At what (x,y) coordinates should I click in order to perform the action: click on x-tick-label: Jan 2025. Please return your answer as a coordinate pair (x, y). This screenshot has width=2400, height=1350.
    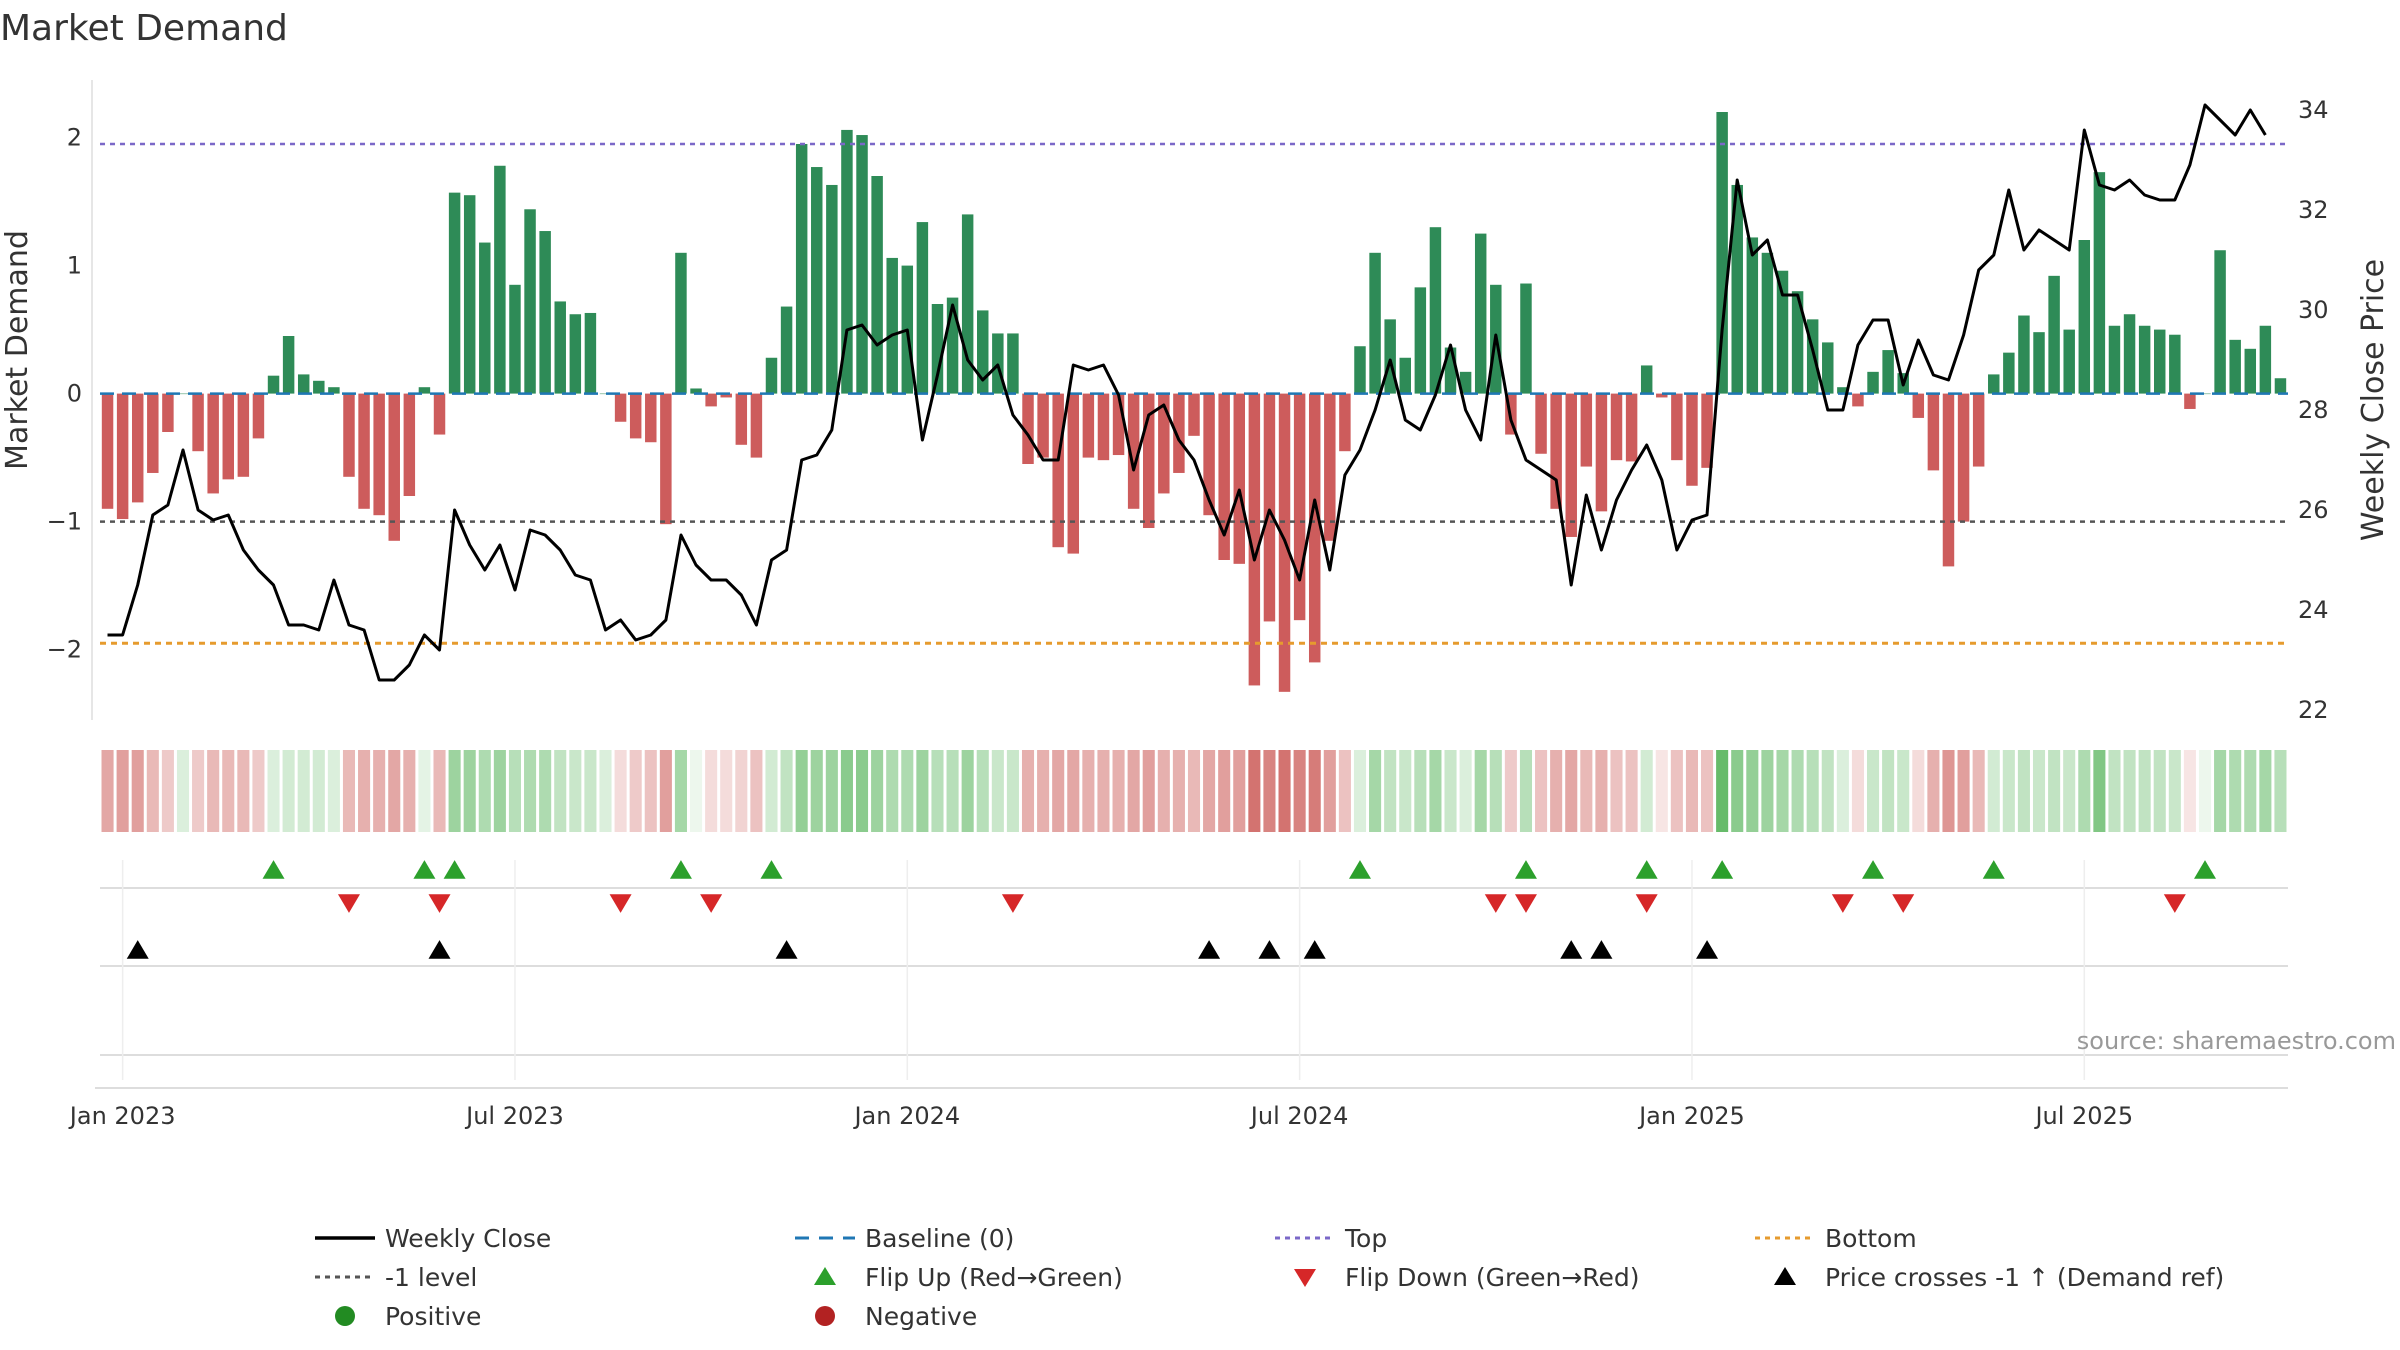
    Looking at the image, I should click on (1691, 1116).